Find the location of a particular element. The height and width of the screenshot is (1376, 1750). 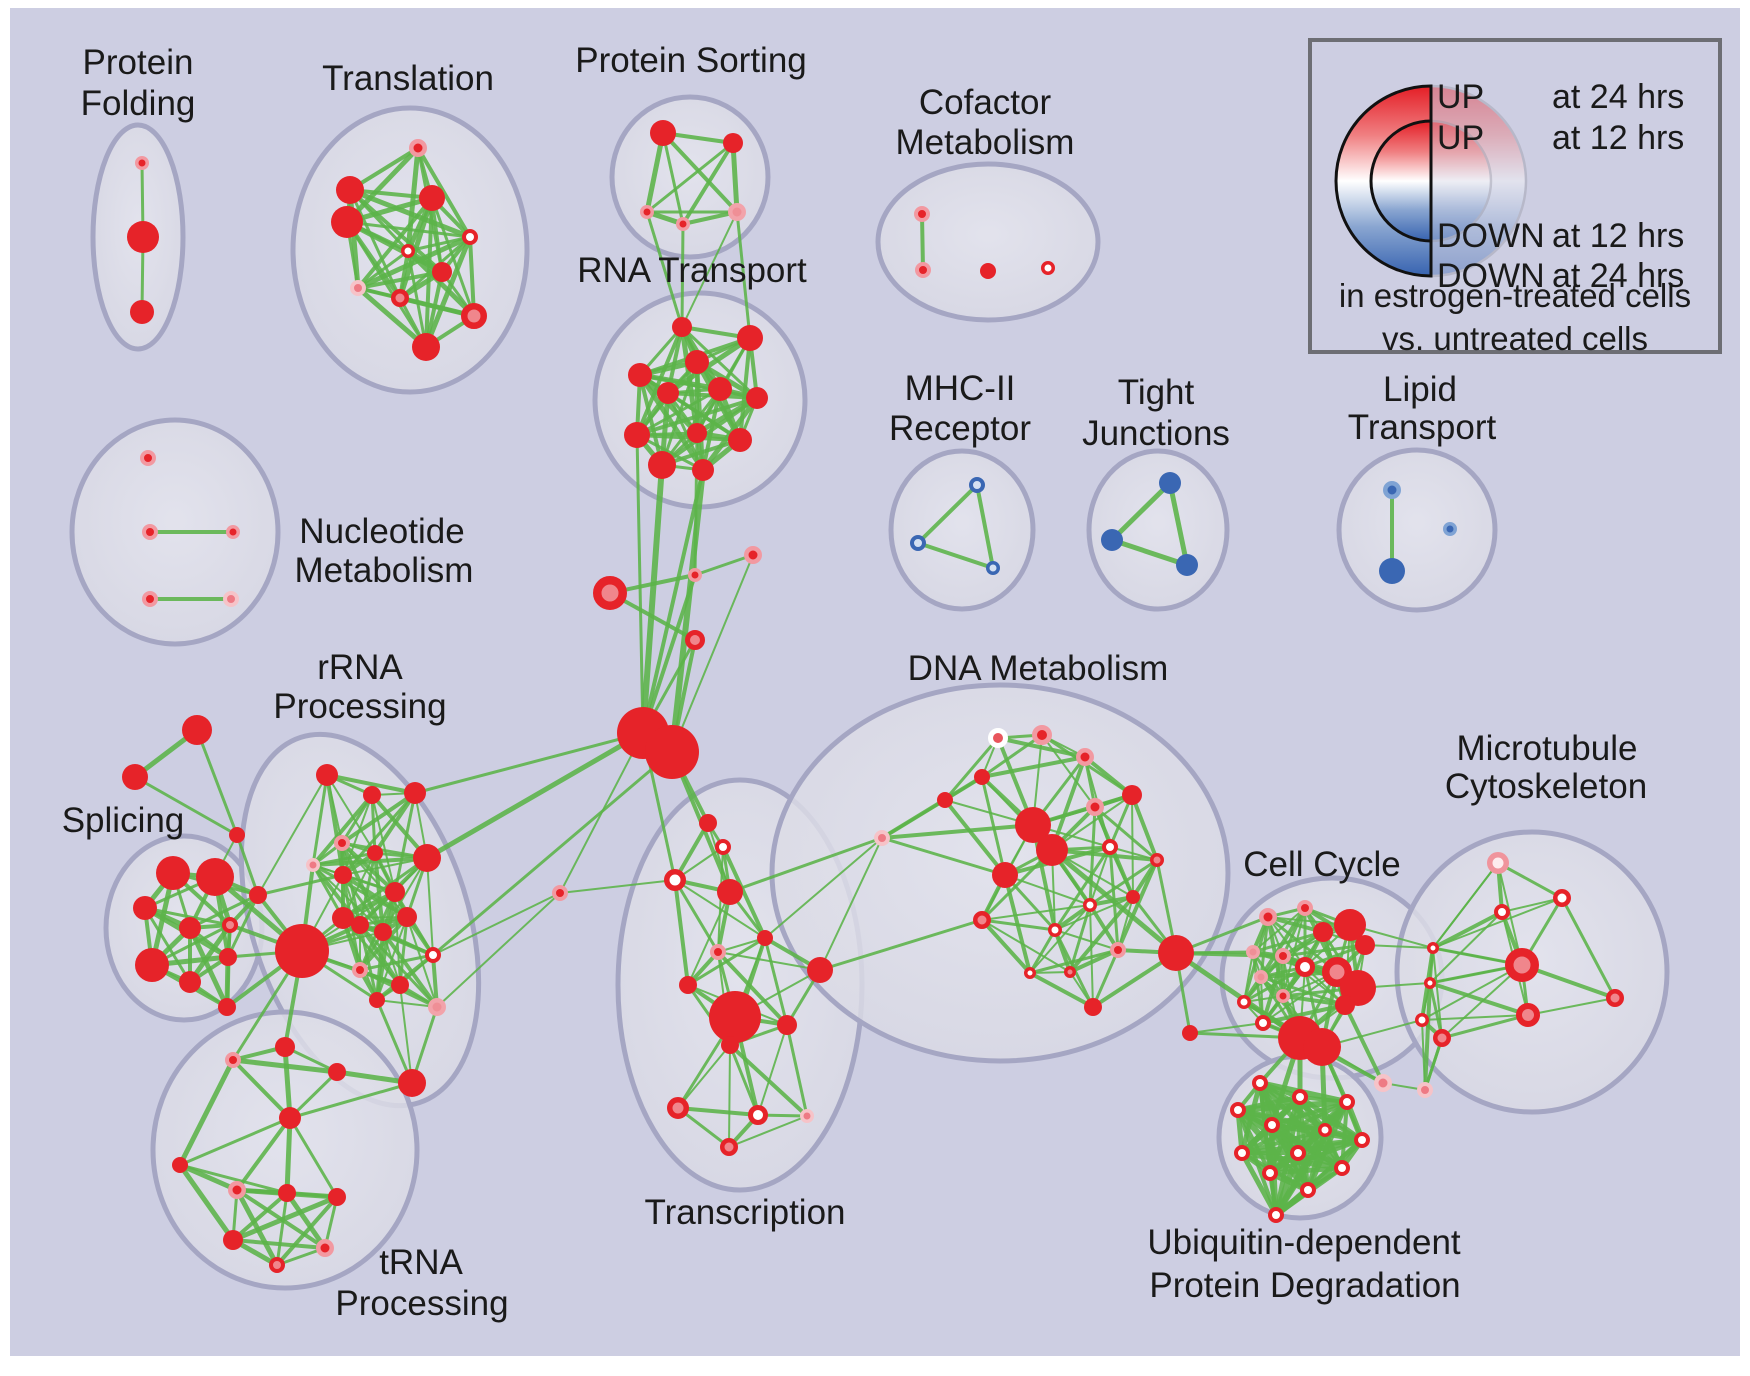

network-node-rp-transcription is located at coordinates (729, 1147).